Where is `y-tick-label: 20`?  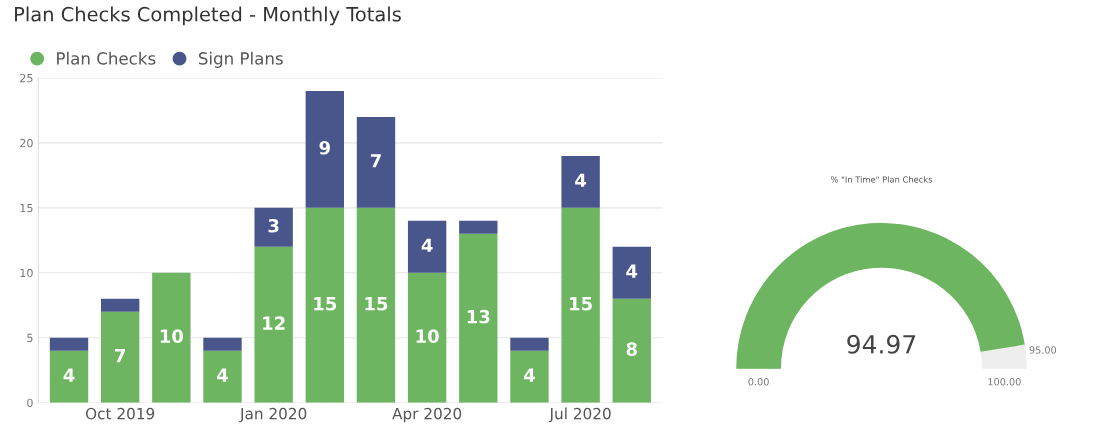 y-tick-label: 20 is located at coordinates (26, 143).